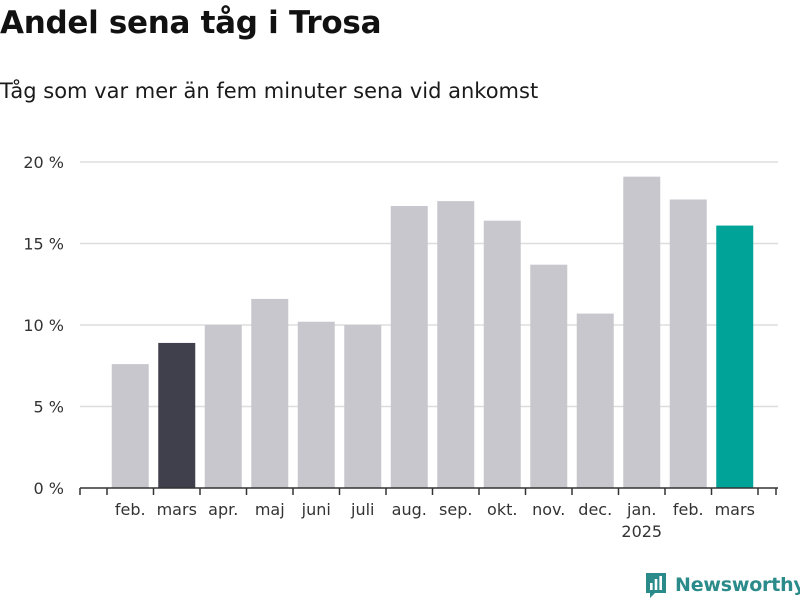 This screenshot has width=800, height=600. Describe the element at coordinates (409, 509) in the screenshot. I see `x-tick-label: aug.` at that location.